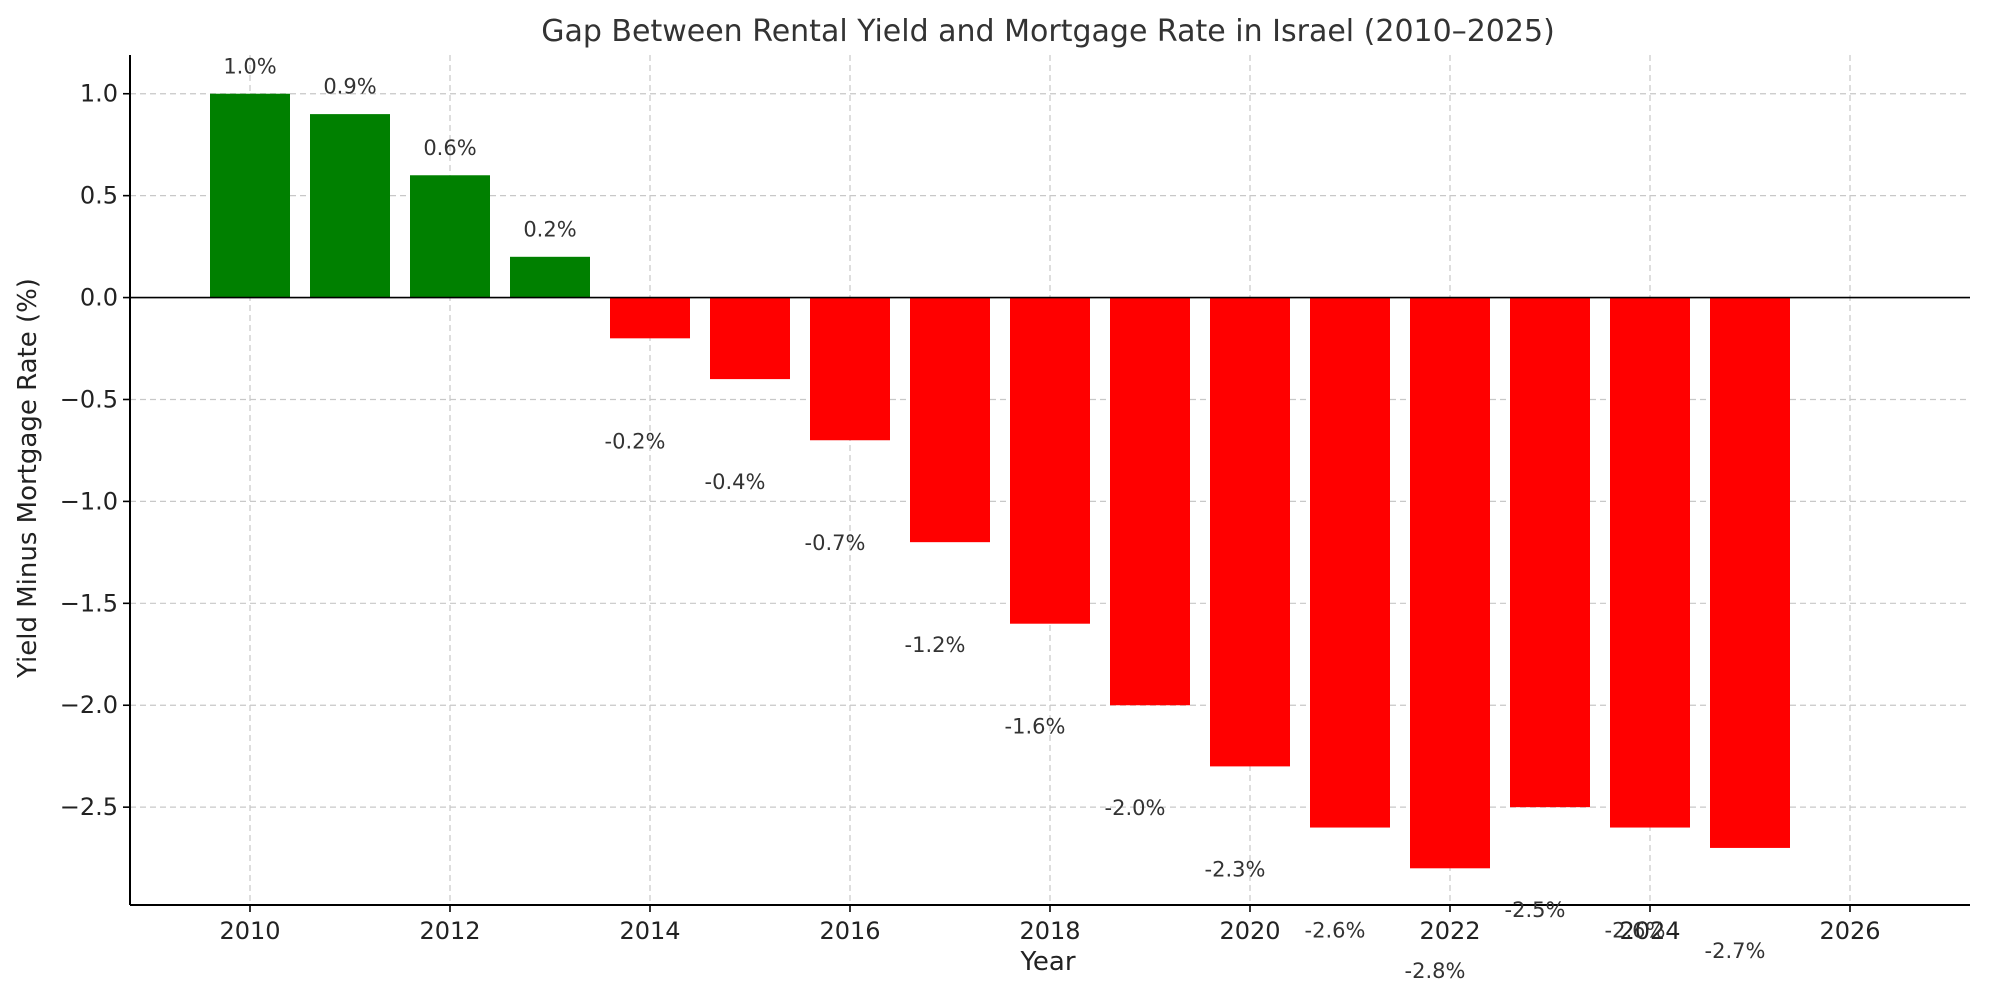 The image size is (2000, 993). Describe the element at coordinates (1550, 552) in the screenshot. I see `bar-2023` at that location.